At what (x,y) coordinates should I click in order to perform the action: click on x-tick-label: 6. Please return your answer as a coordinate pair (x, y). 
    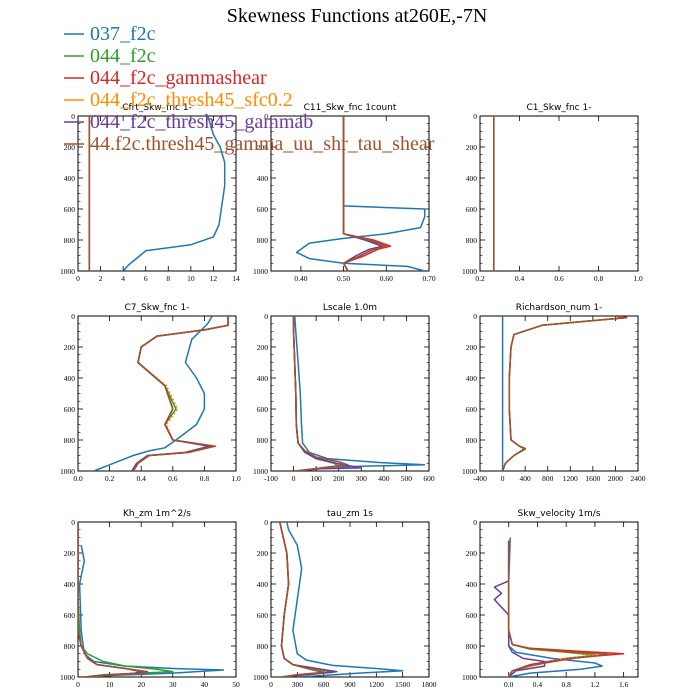
    Looking at the image, I should click on (146, 278).